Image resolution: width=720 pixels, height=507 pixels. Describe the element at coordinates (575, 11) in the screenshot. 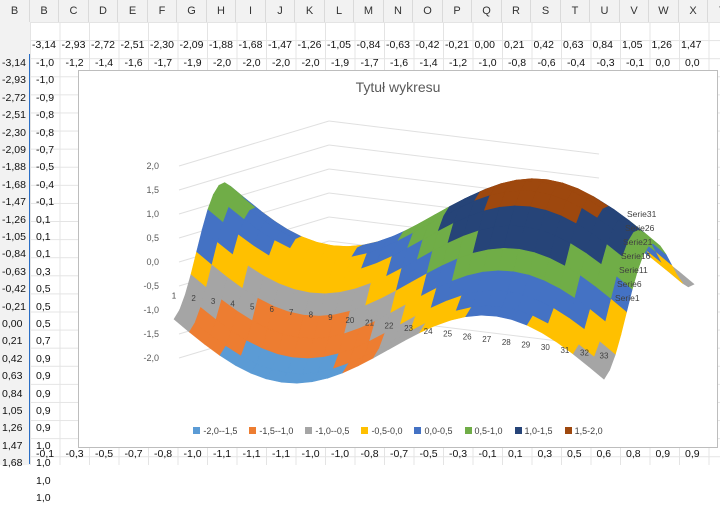

I see `column-letter-t: T` at that location.